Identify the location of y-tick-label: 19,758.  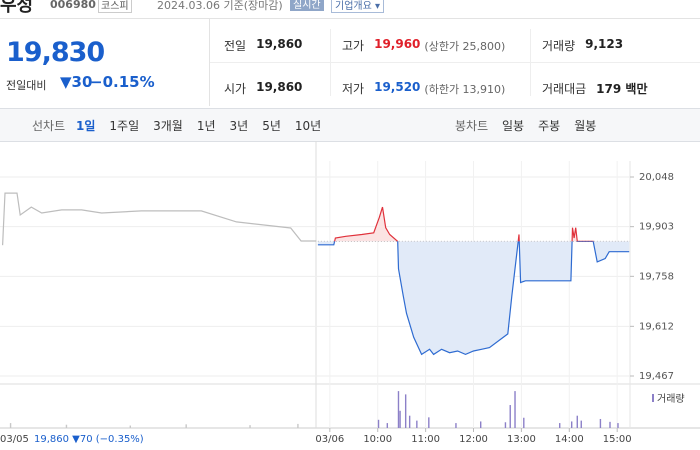
(656, 276).